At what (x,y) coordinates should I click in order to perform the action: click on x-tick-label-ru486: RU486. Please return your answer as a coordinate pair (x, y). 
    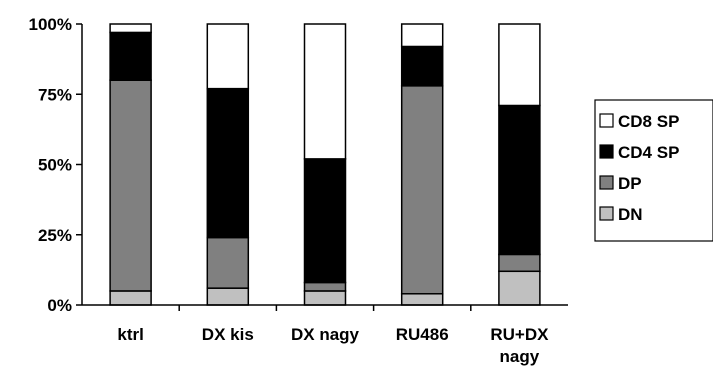
    Looking at the image, I should click on (422, 334).